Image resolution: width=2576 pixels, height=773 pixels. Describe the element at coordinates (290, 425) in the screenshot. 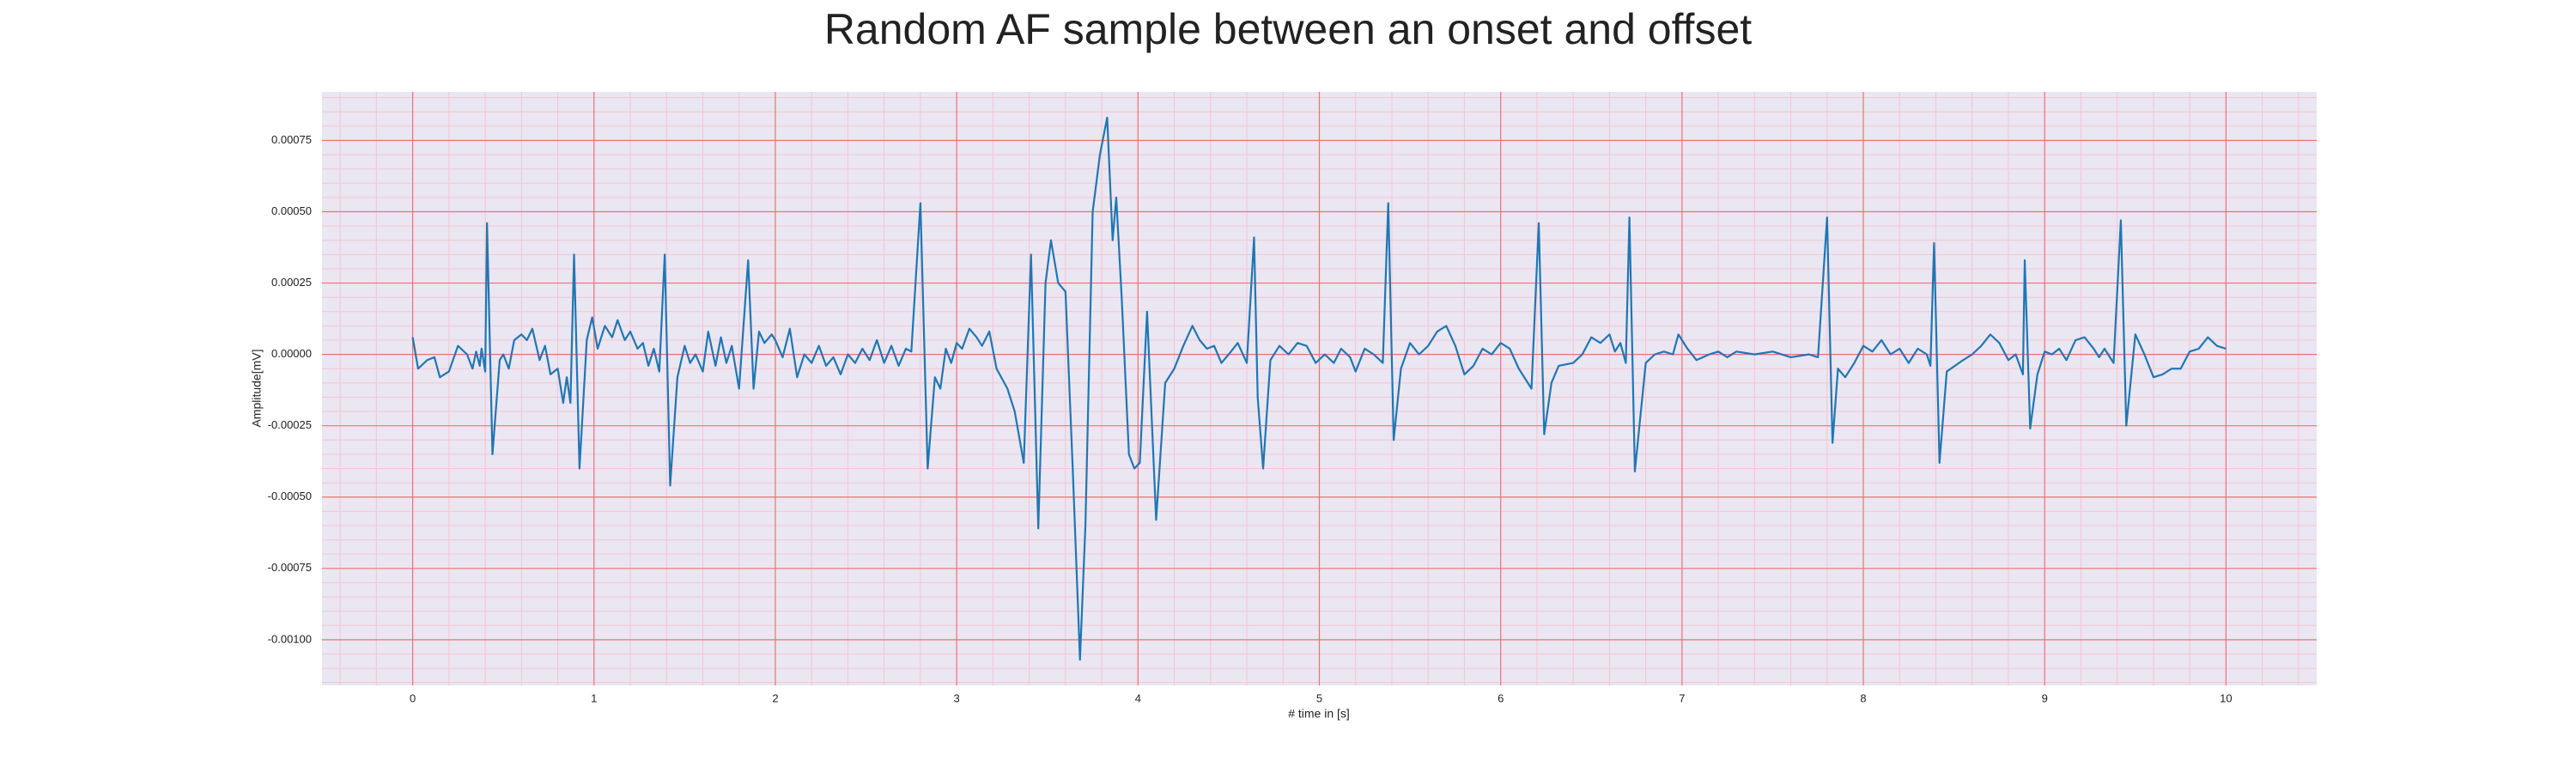

I see `y-tick-label: -0.00025` at that location.